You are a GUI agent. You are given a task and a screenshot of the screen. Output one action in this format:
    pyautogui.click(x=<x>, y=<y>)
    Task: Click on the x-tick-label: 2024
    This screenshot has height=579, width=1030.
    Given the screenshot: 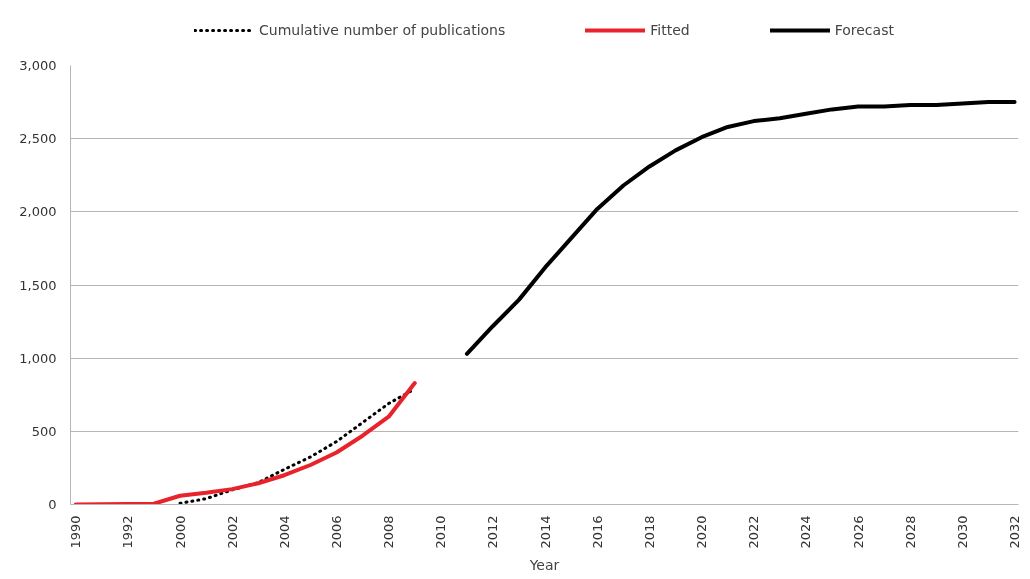 What is the action you would take?
    pyautogui.click(x=806, y=532)
    